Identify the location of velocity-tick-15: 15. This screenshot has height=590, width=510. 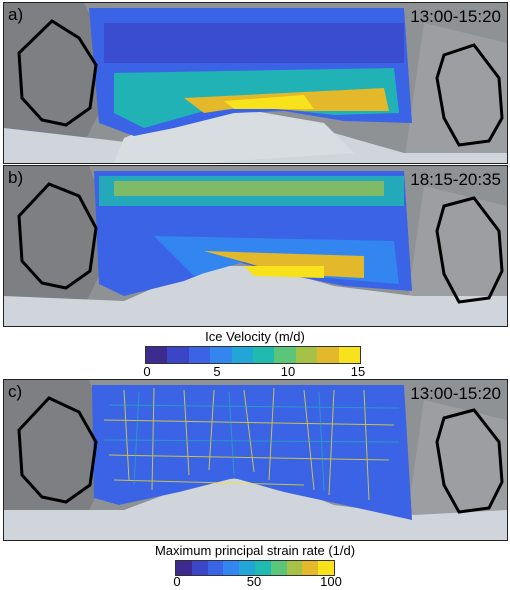
(358, 371).